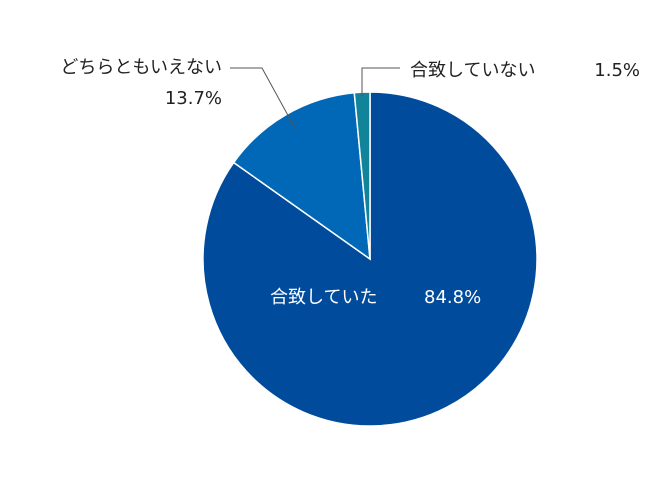  What do you see at coordinates (301, 176) in the screenshot?
I see `pie-slice` at bounding box center [301, 176].